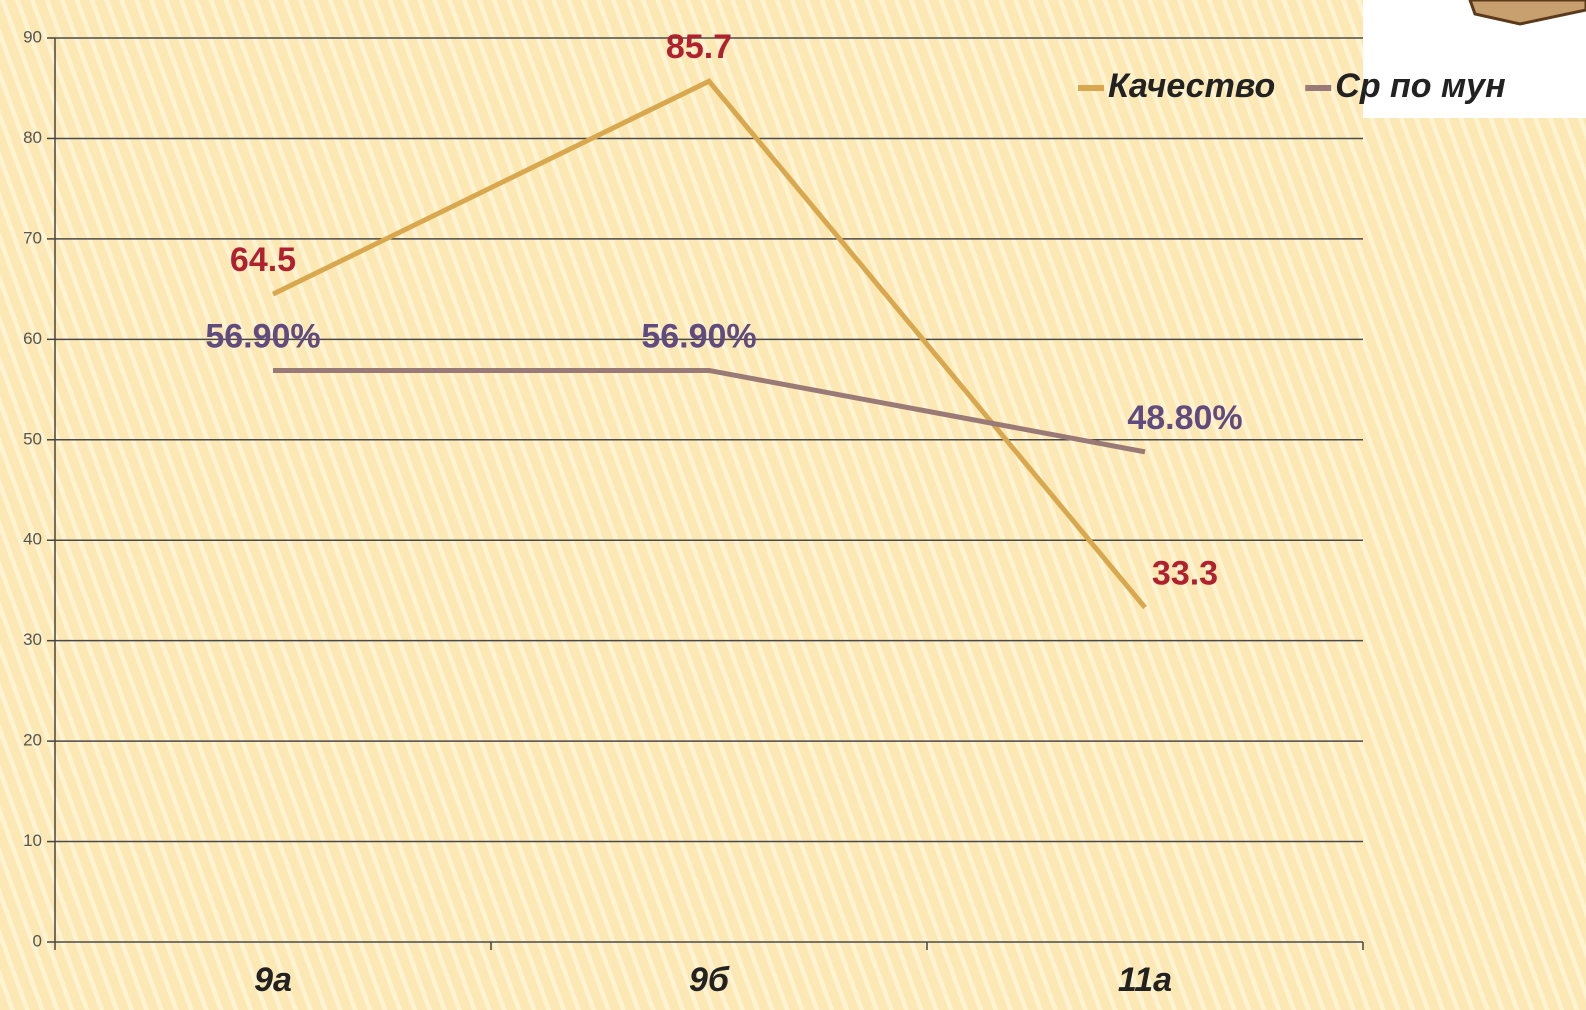  Describe the element at coordinates (32, 740) in the screenshot. I see `y-tick-label: 20` at that location.